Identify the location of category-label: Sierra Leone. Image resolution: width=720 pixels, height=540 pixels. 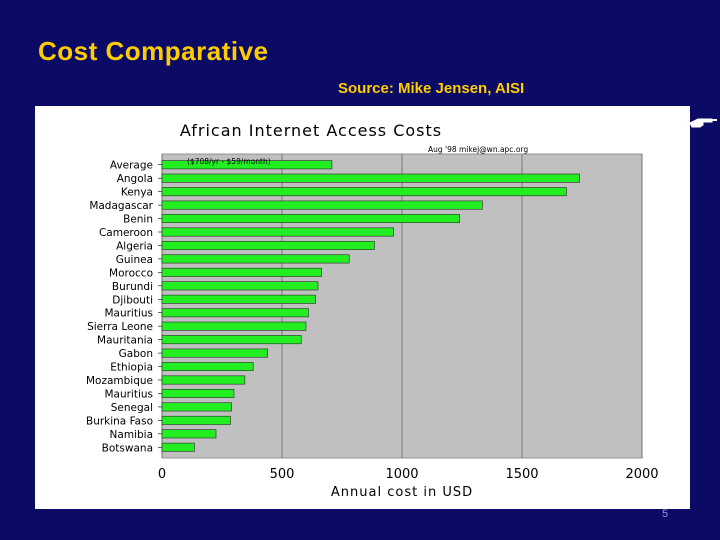
(120, 327).